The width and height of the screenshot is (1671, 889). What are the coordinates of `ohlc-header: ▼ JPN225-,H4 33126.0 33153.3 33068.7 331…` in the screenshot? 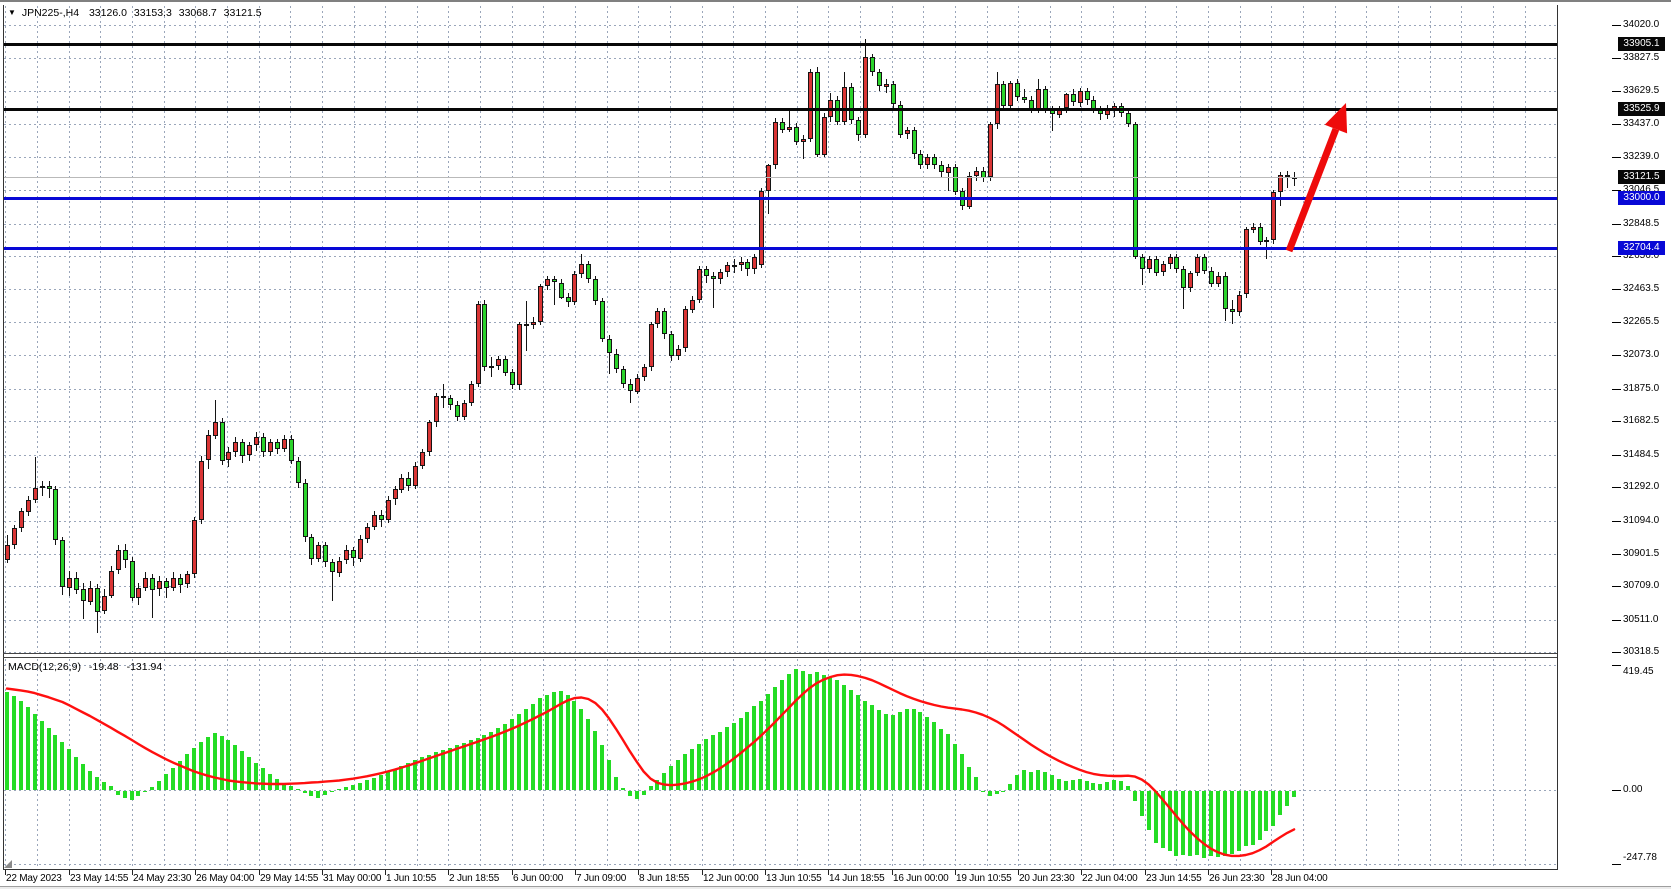 It's located at (135, 13).